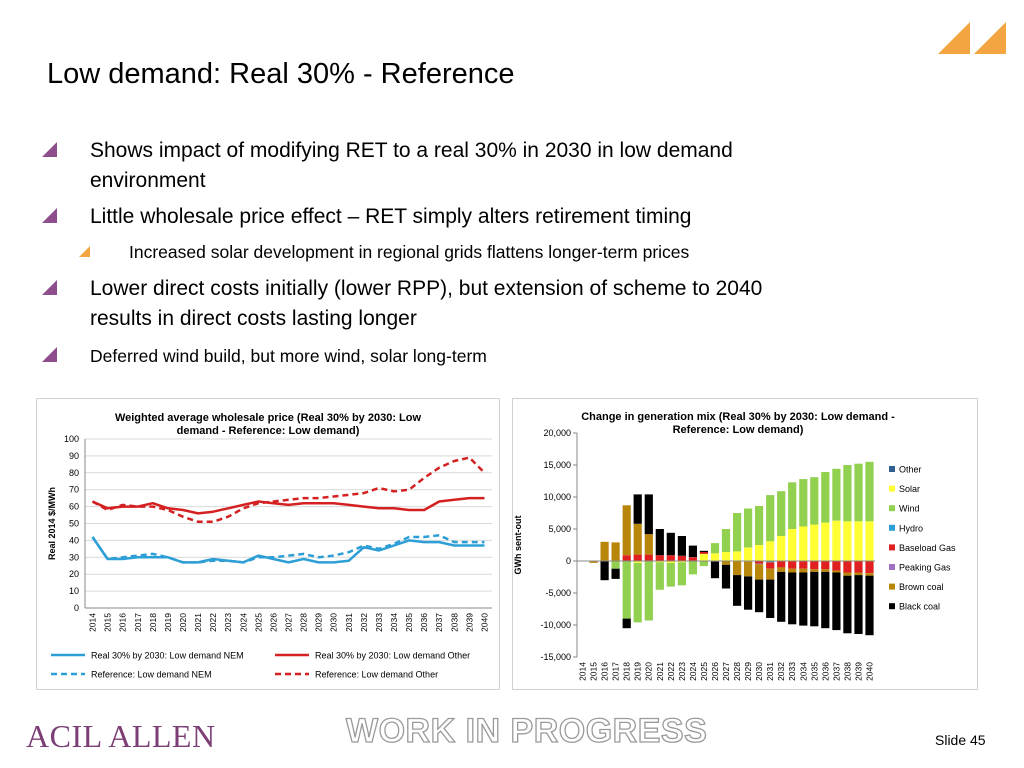 Image resolution: width=1024 pixels, height=768 pixels. What do you see at coordinates (814, 671) in the screenshot?
I see `x-tick-label: 2035` at bounding box center [814, 671].